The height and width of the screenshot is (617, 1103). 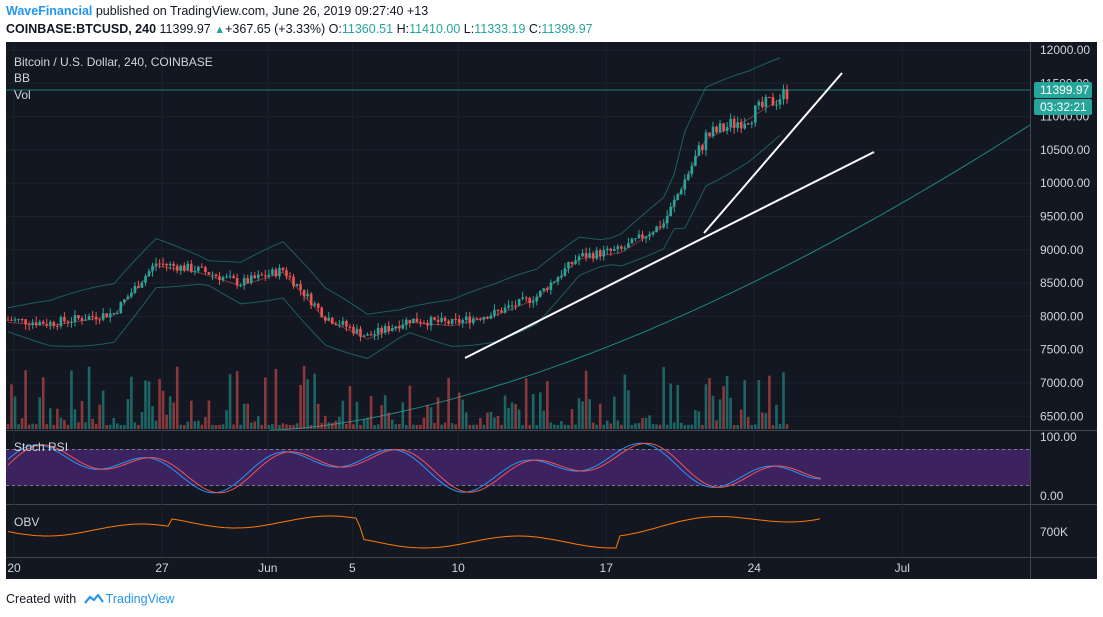 I want to click on created-with-text: Created with, so click(x=41, y=599).